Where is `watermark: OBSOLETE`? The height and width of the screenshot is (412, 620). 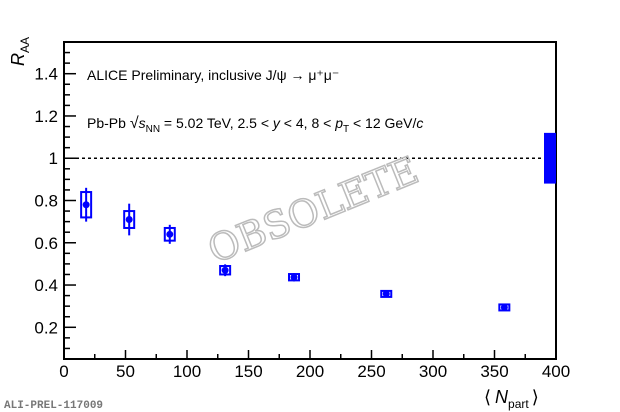 watermark: OBSOLETE is located at coordinates (313, 210).